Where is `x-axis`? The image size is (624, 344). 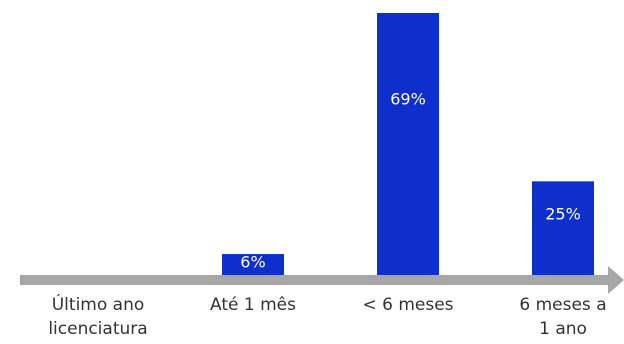 x-axis is located at coordinates (322, 280).